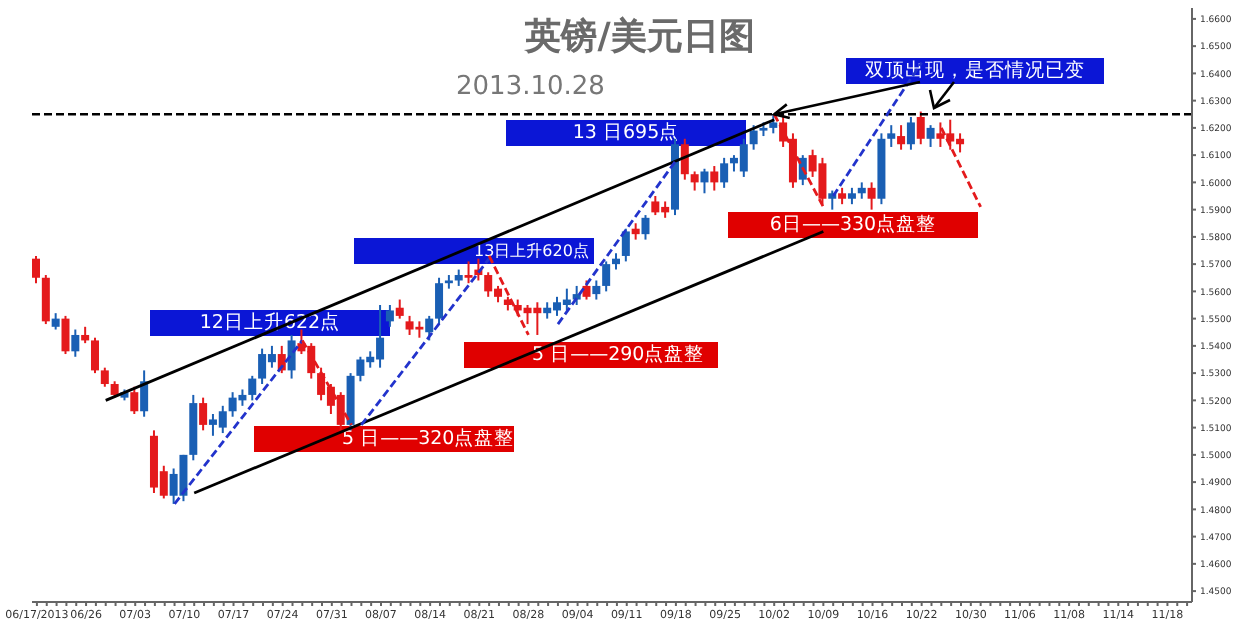  I want to click on text: 2013.10.28, so click(530, 87).